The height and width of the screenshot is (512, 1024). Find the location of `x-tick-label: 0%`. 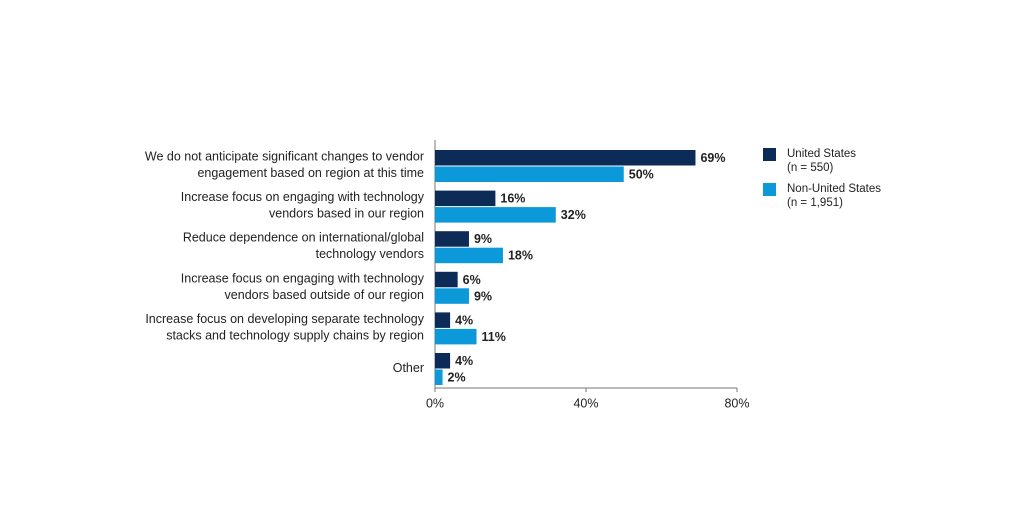

x-tick-label: 0% is located at coordinates (435, 403).